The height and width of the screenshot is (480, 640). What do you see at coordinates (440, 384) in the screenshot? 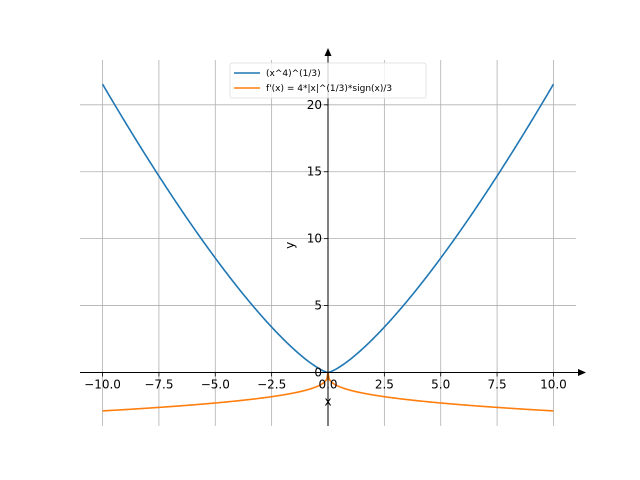
I see `x-tick-label: 5.0` at bounding box center [440, 384].